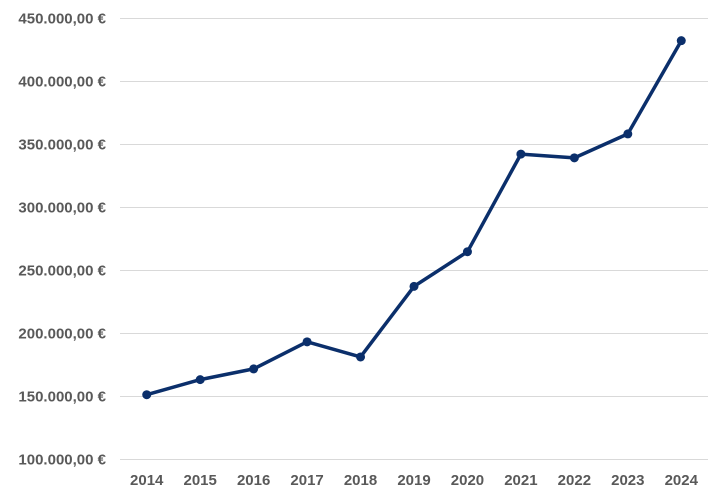 The width and height of the screenshot is (723, 496). What do you see at coordinates (62, 397) in the screenshot?
I see `y-tick-label: 150.000,00 €` at bounding box center [62, 397].